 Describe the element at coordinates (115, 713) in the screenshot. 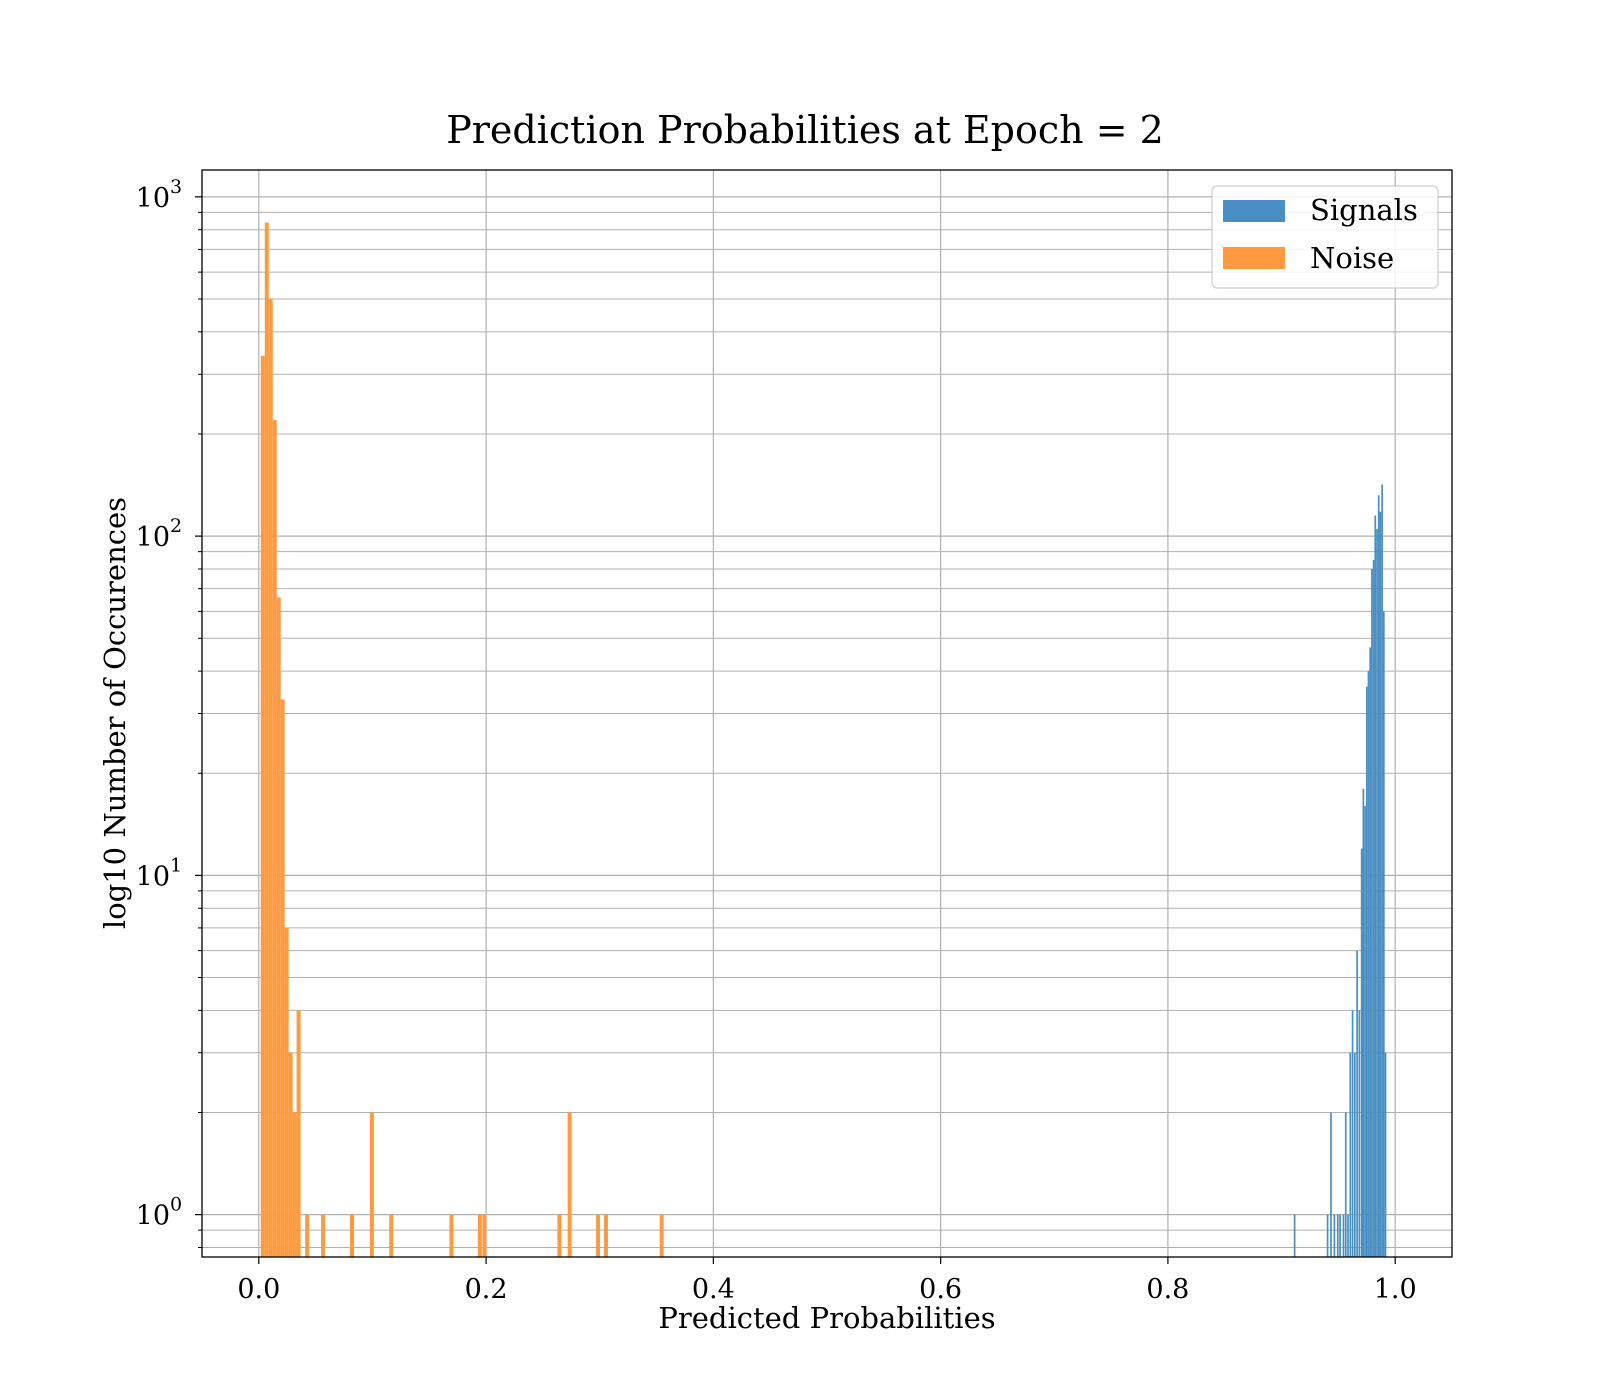

I see `y-axis-label: log10 Number of Occurences` at that location.